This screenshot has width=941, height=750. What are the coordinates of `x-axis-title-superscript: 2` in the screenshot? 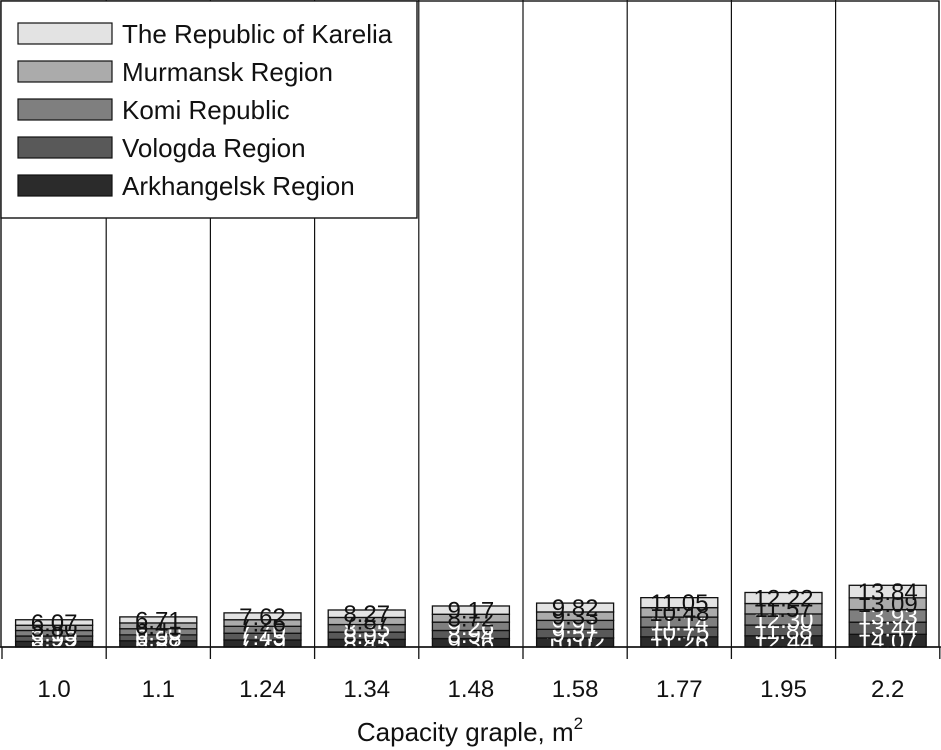 It's located at (578, 723).